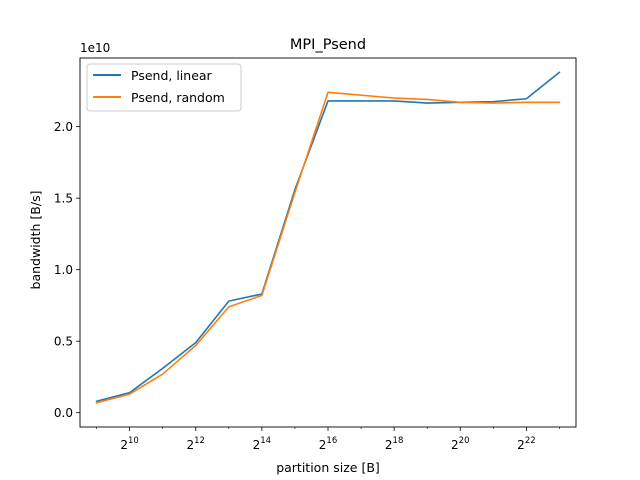 The width and height of the screenshot is (640, 480). What do you see at coordinates (262, 444) in the screenshot?
I see `x-tick-label: 214` at bounding box center [262, 444].